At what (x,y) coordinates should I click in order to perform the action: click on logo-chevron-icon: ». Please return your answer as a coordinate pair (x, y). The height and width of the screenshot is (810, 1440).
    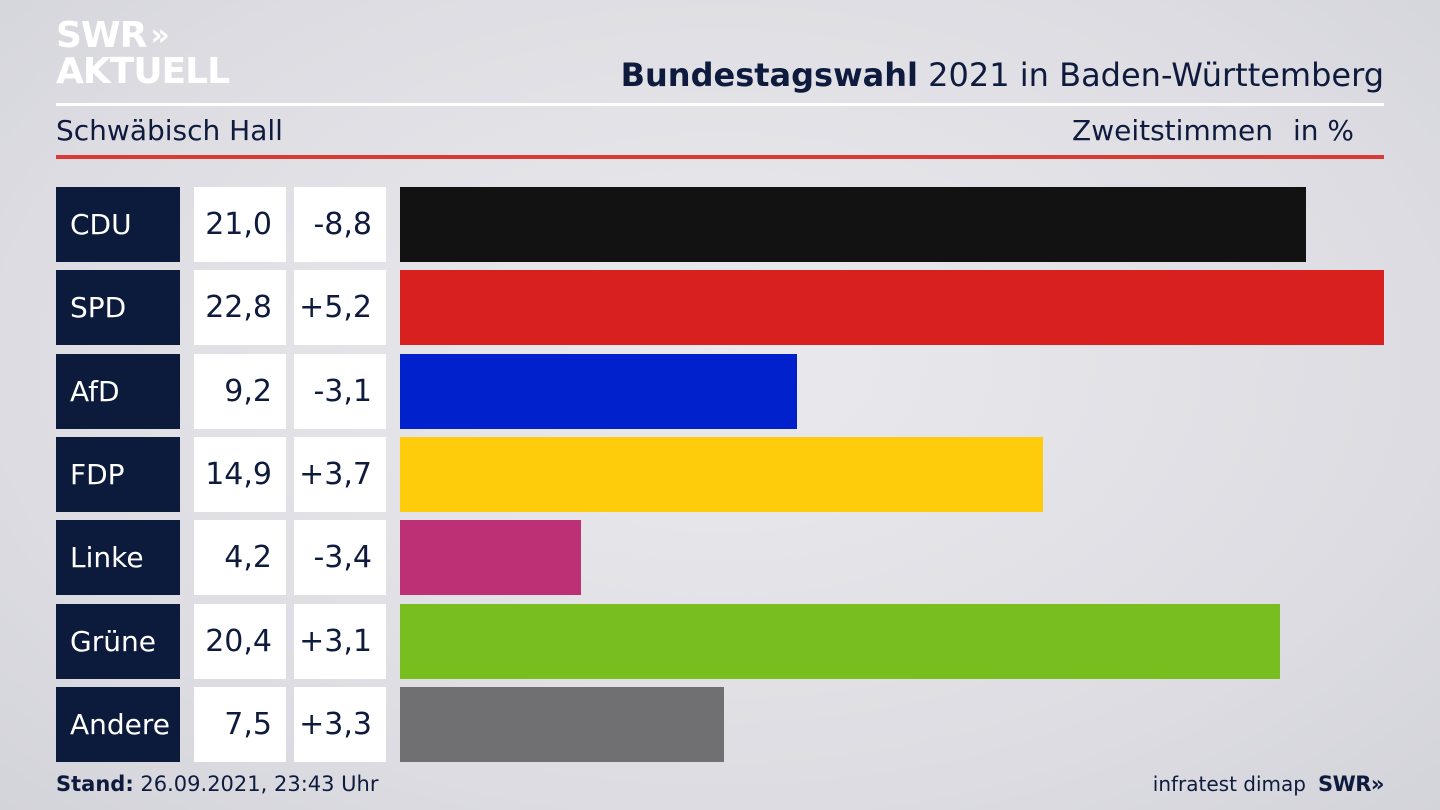
    Looking at the image, I should click on (160, 35).